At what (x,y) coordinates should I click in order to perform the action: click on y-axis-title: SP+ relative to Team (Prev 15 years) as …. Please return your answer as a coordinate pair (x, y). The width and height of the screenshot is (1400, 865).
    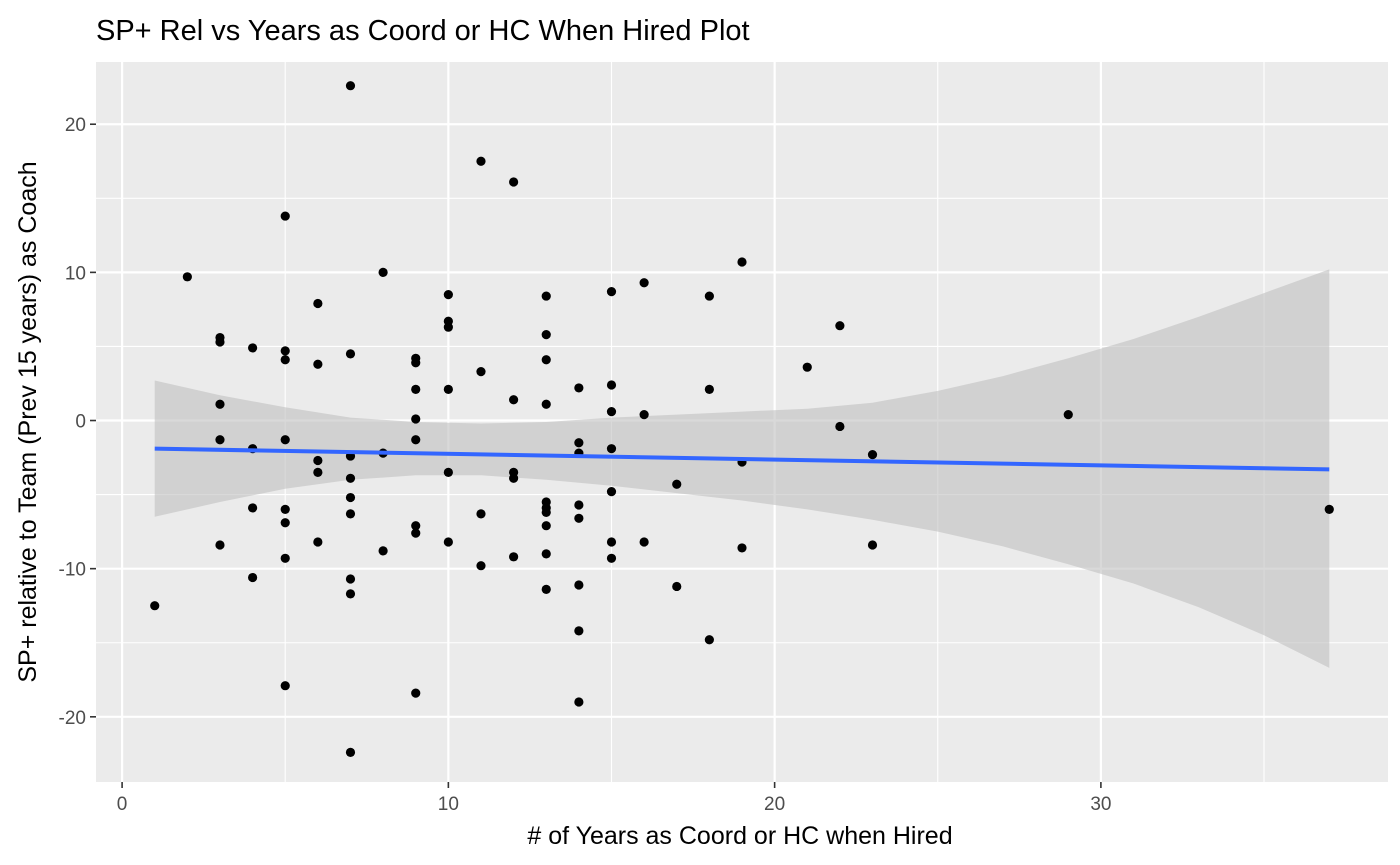
    Looking at the image, I should click on (28, 421).